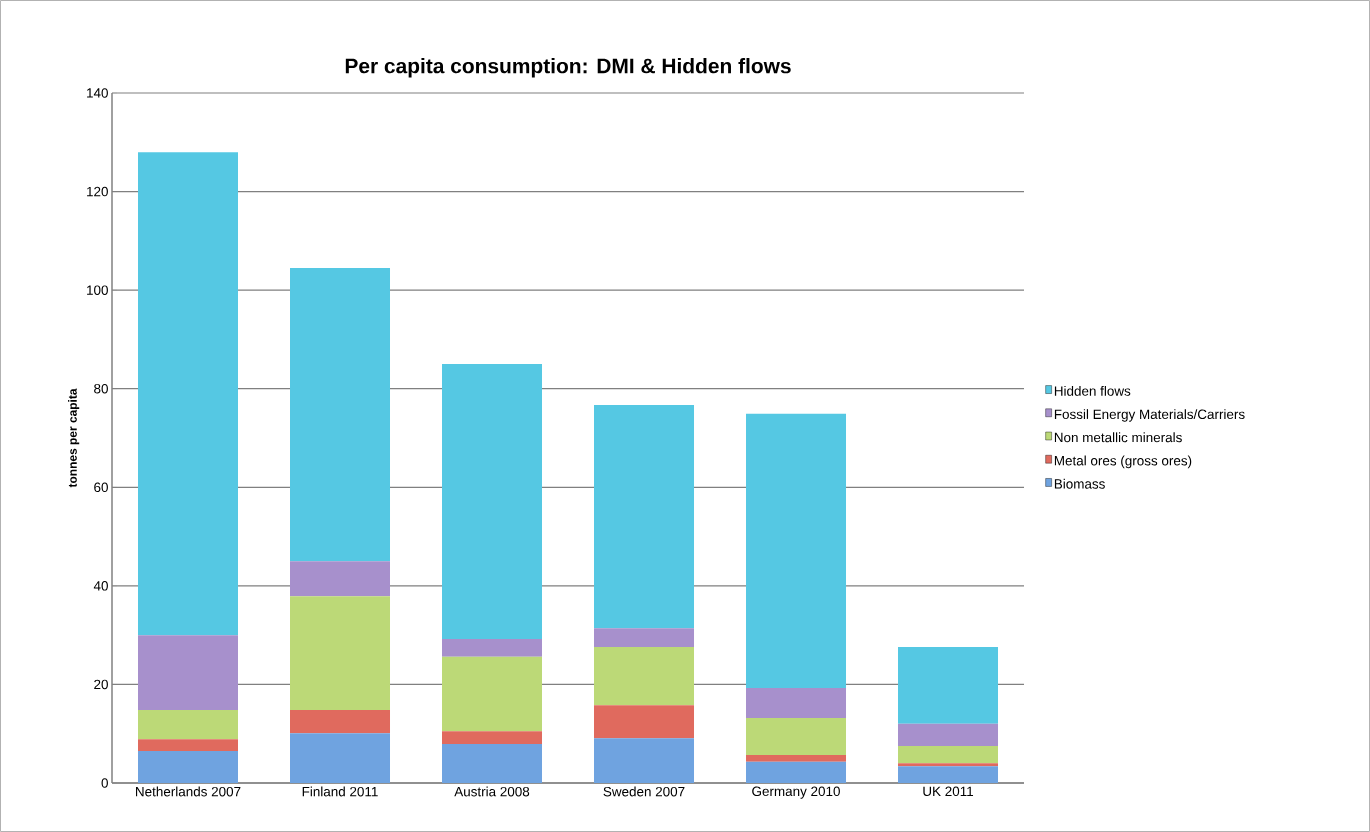  What do you see at coordinates (948, 791) in the screenshot?
I see `x-tick-label: UK 2011` at bounding box center [948, 791].